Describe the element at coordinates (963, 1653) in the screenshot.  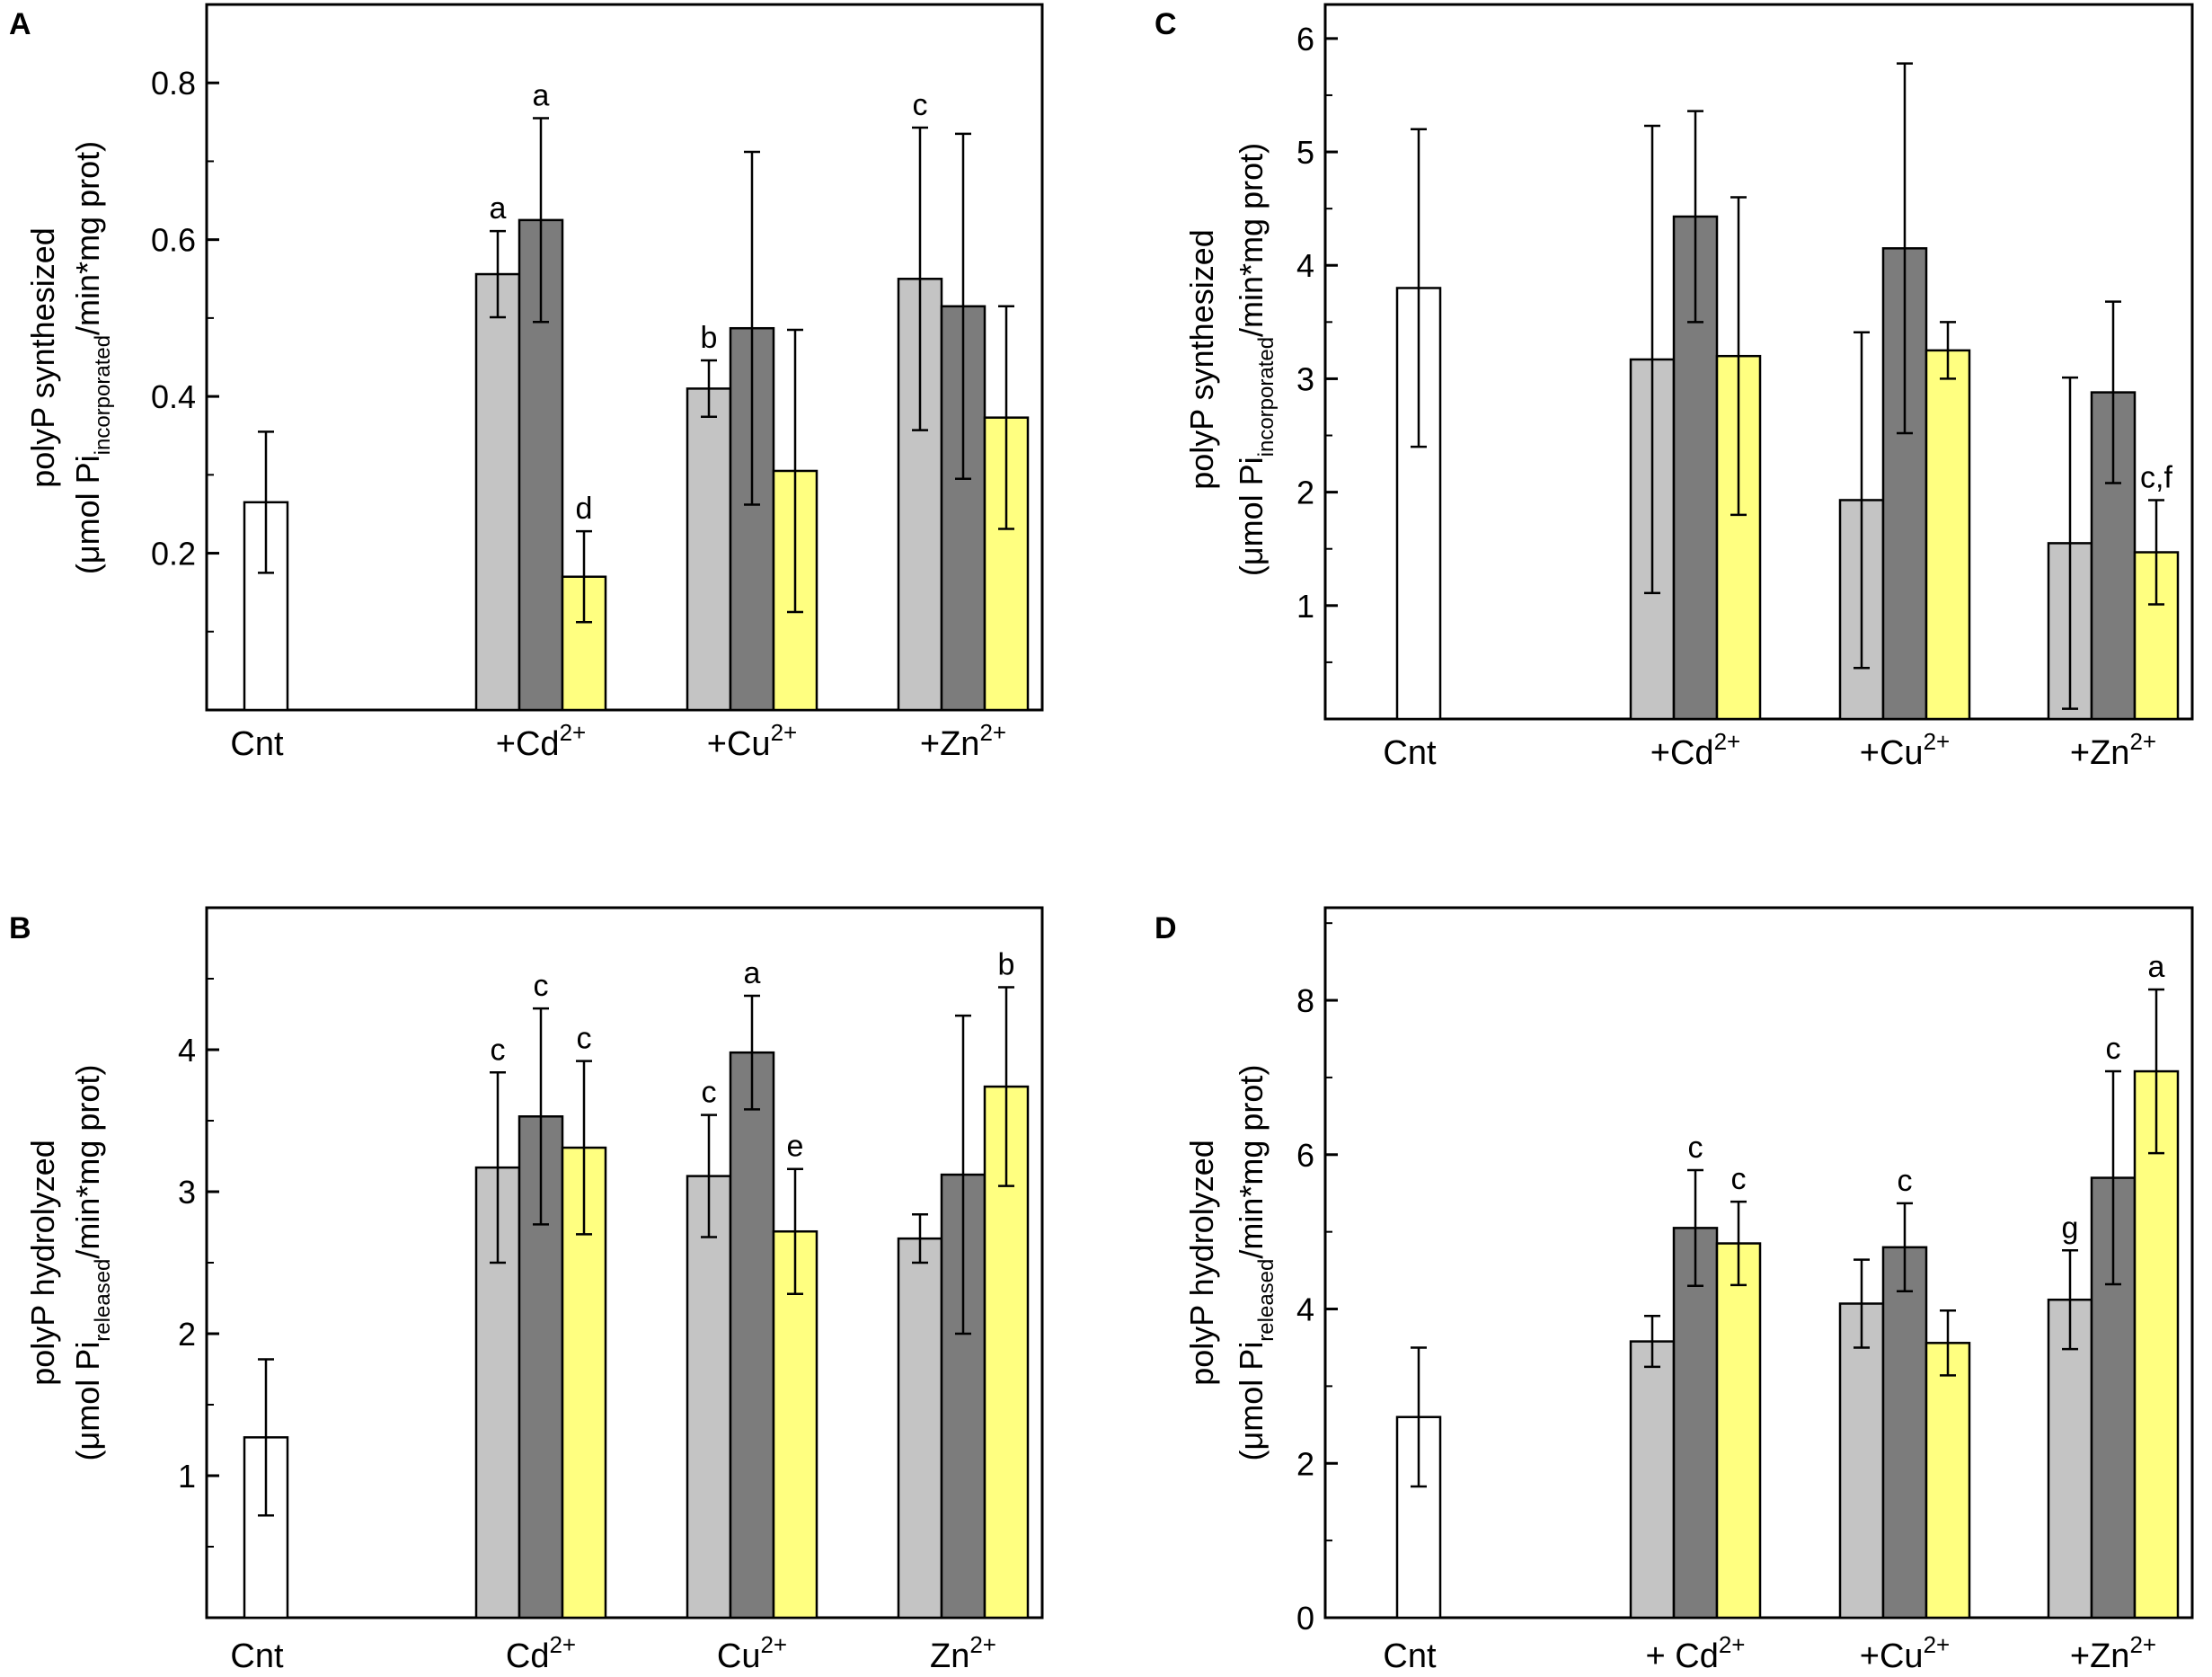
I see `category-label: Zn2+` at that location.